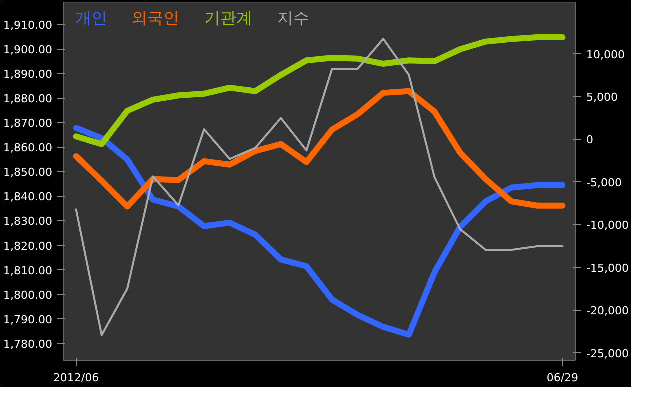 This screenshot has width=653, height=399. Describe the element at coordinates (92, 18) in the screenshot. I see `text: 개인` at that location.